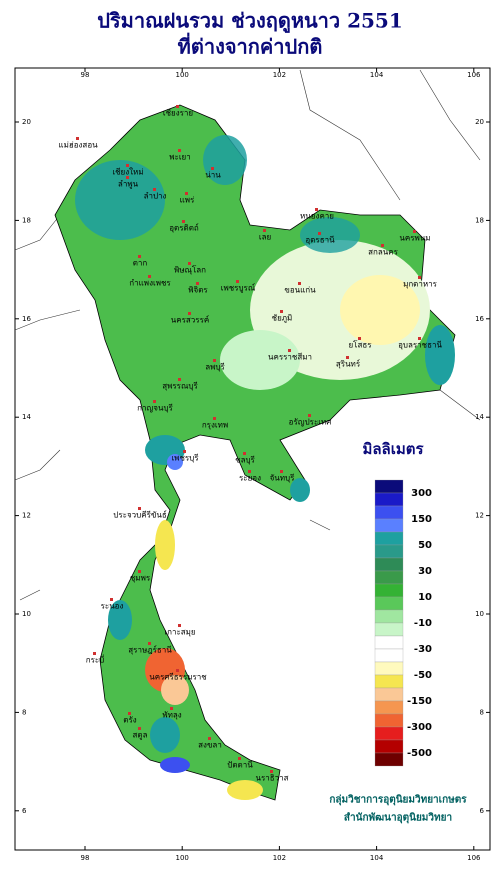 The width and height of the screenshot is (500, 871). What do you see at coordinates (425, 545) in the screenshot?
I see `legend-label: 50` at bounding box center [425, 545].